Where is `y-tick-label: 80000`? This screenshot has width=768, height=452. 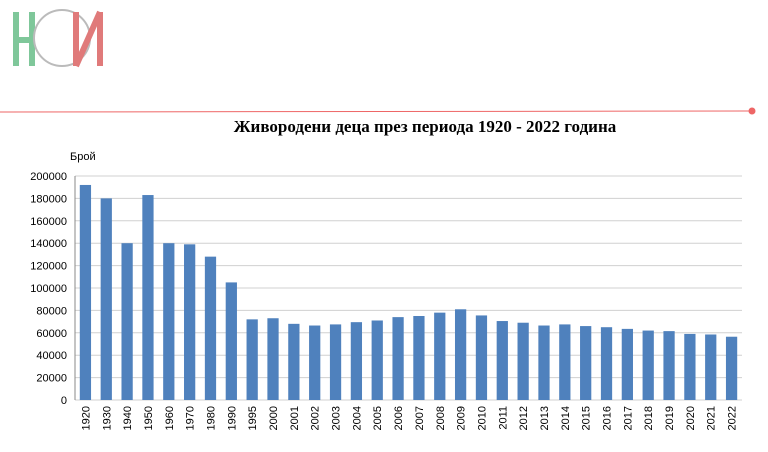
y-tick-label: 80000 is located at coordinates (51, 311).